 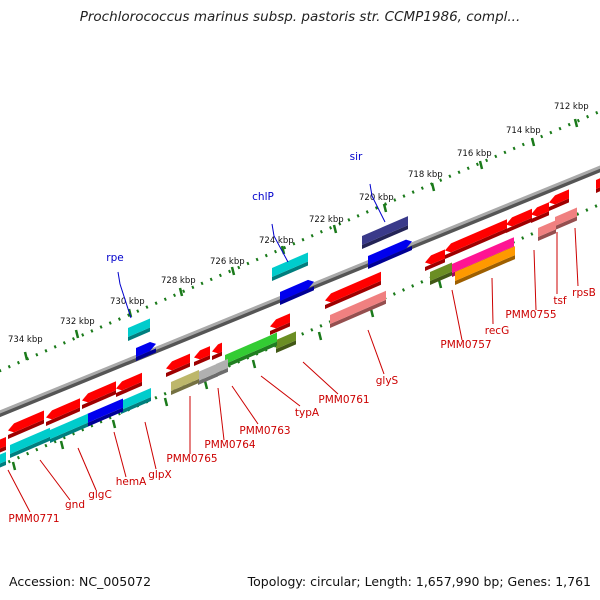 What do you see at coordinates (127, 302) in the screenshot?
I see `tick-label: 730 kbp` at bounding box center [127, 302].